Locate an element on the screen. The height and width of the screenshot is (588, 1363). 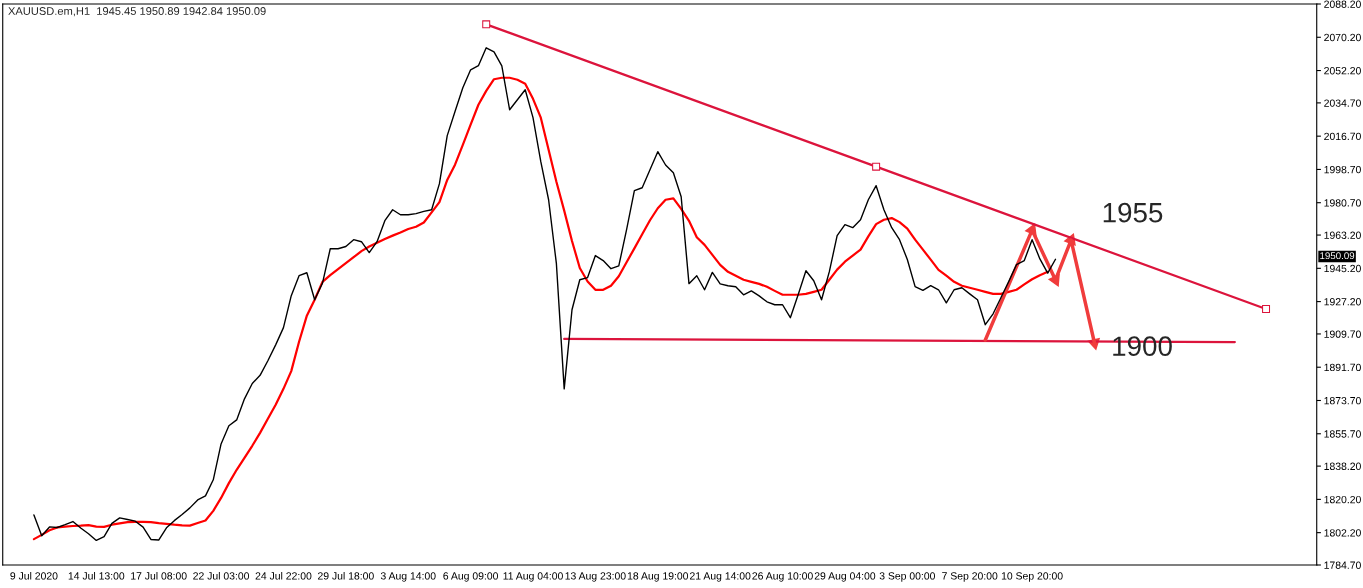
y-tick-label: 1802.20 is located at coordinates (1342, 533).